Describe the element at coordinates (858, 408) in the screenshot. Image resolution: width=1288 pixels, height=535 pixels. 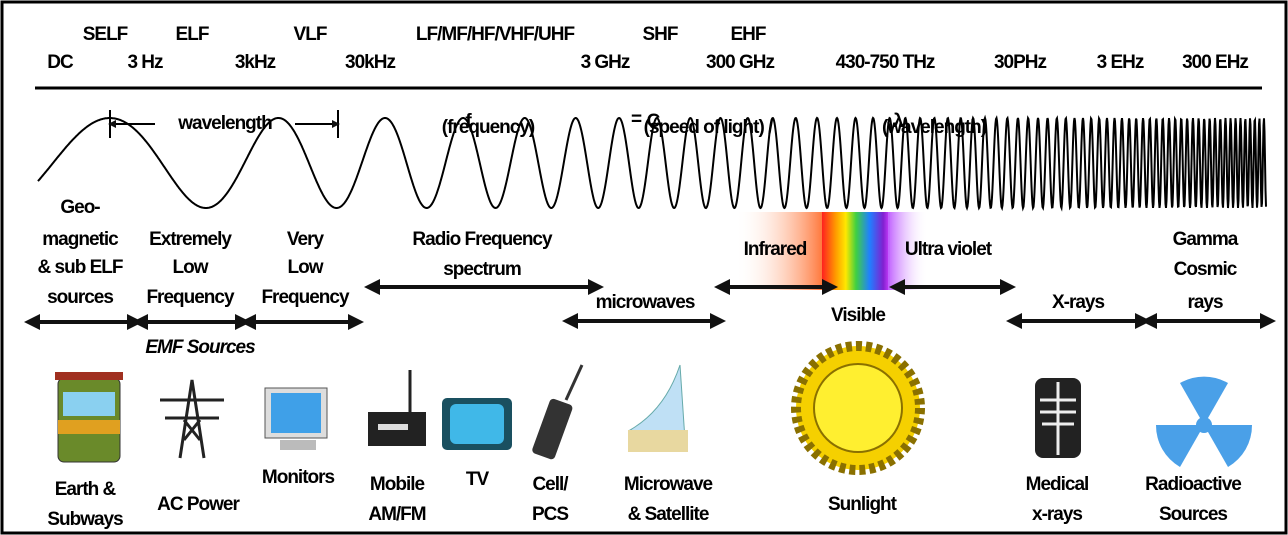
I see `sun-icon` at that location.